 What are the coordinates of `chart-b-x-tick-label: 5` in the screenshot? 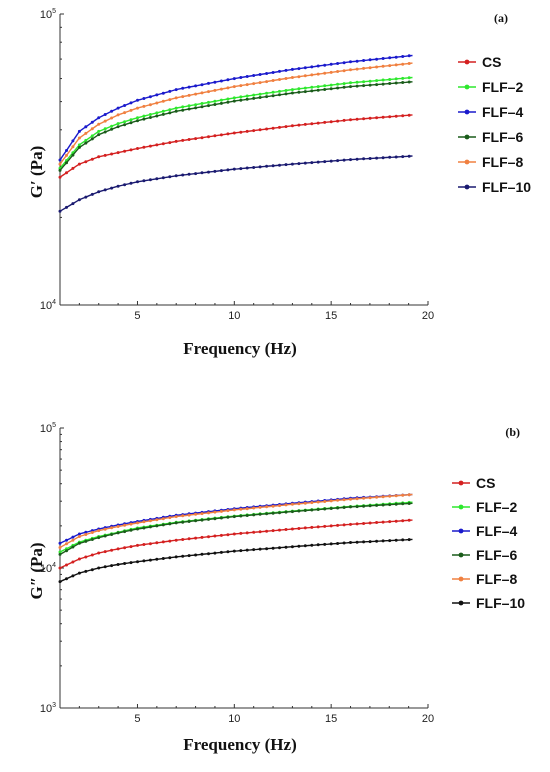 It's located at (137, 719).